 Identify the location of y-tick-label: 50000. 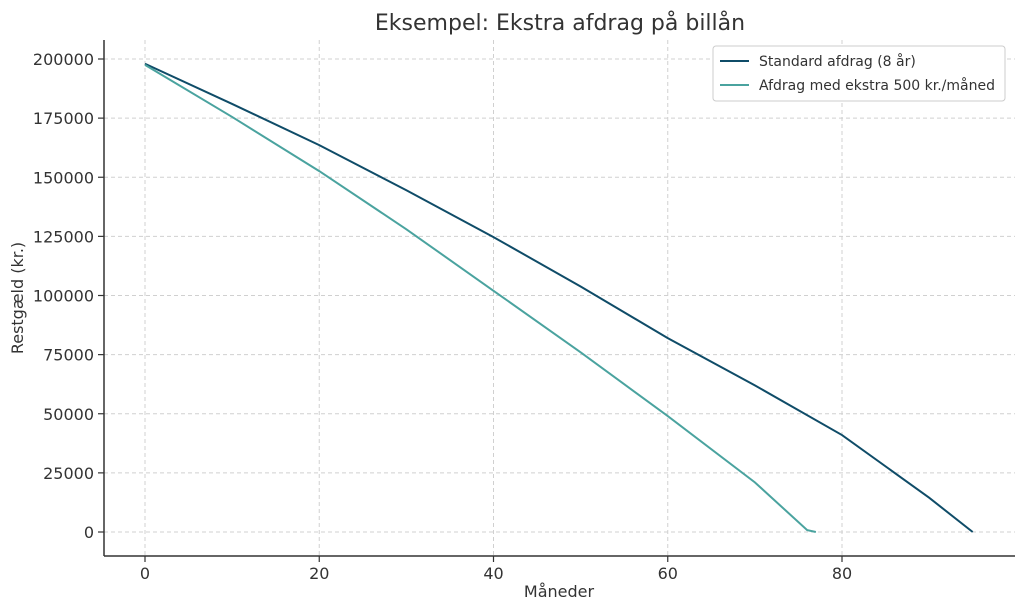
(68, 414).